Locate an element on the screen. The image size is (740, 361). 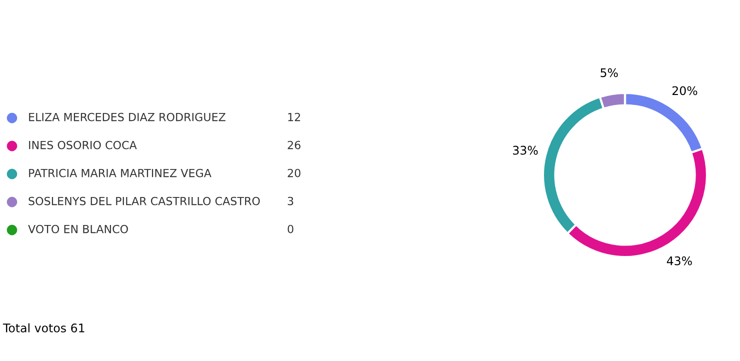
text: 12 is located at coordinates (294, 117).